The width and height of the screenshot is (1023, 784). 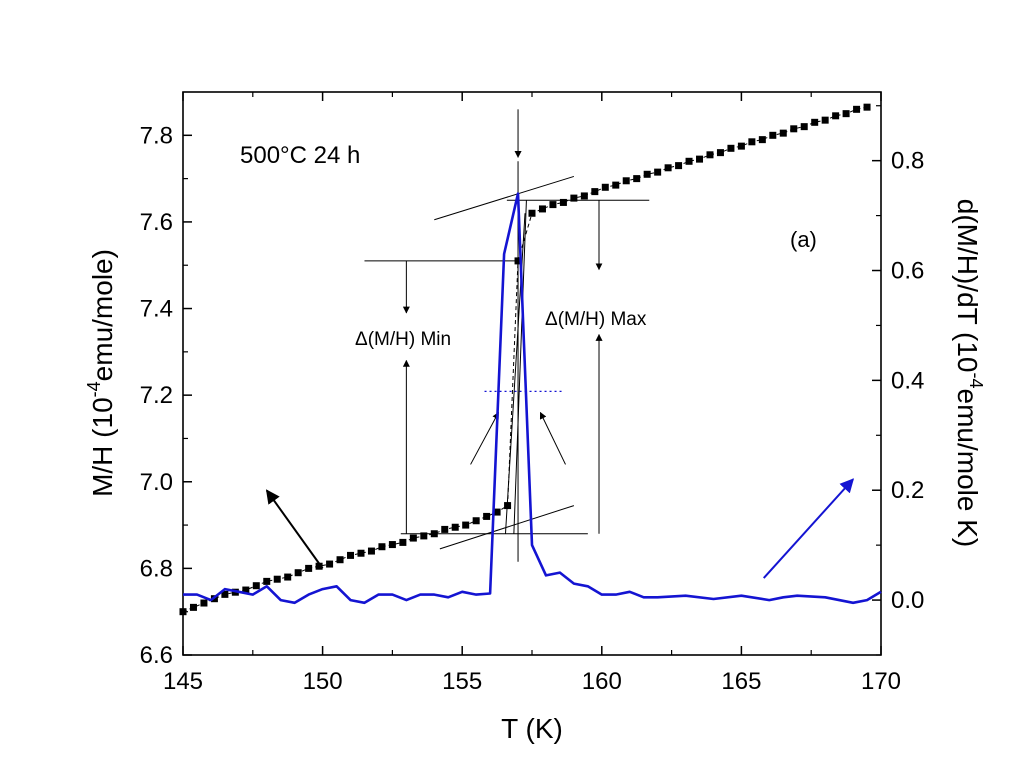 I want to click on low-tangent-line, so click(x=507, y=527).